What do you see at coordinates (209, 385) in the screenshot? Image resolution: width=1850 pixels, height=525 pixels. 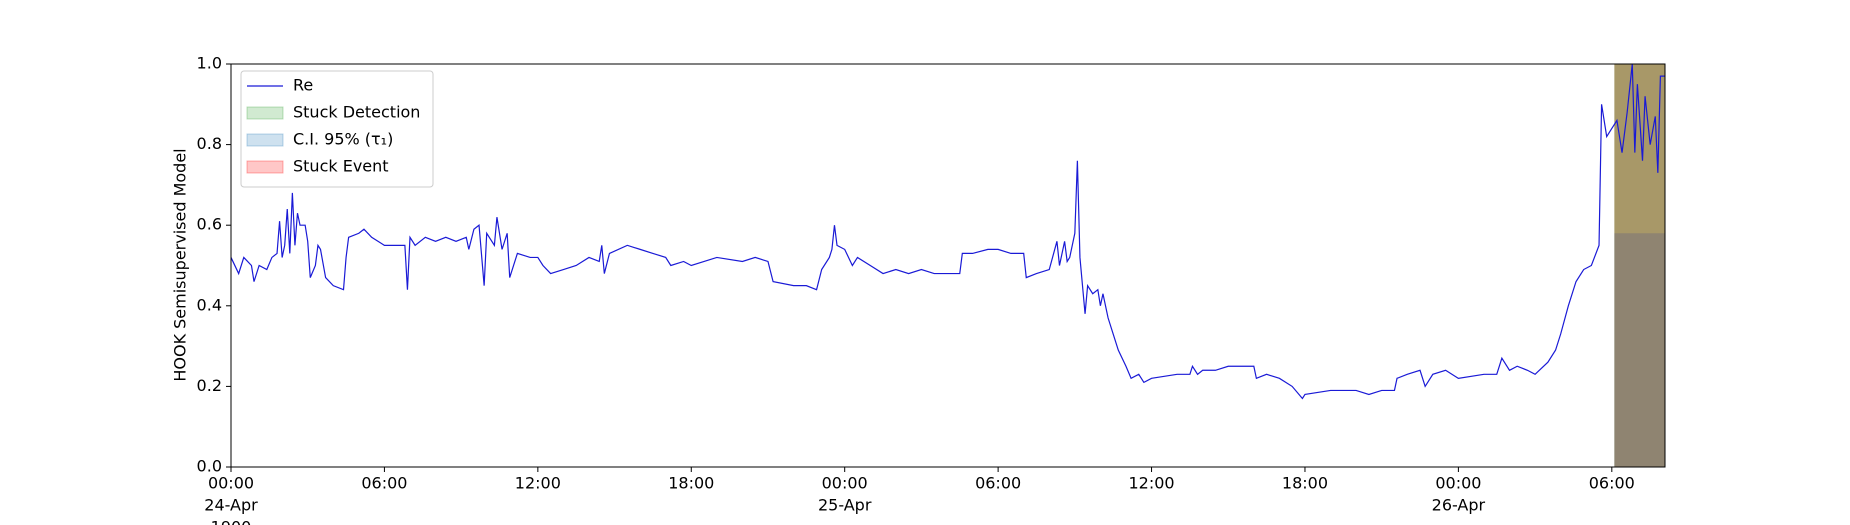 I see `y-tick-label: 0.2` at bounding box center [209, 385].